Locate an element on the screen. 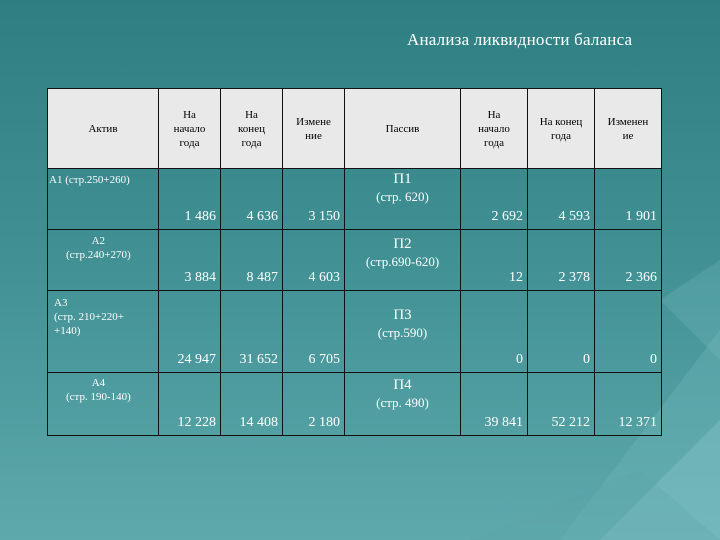 Image resolution: width=720 pixels, height=540 pixels. passive-cell: П1 (стр. 620) is located at coordinates (402, 199).